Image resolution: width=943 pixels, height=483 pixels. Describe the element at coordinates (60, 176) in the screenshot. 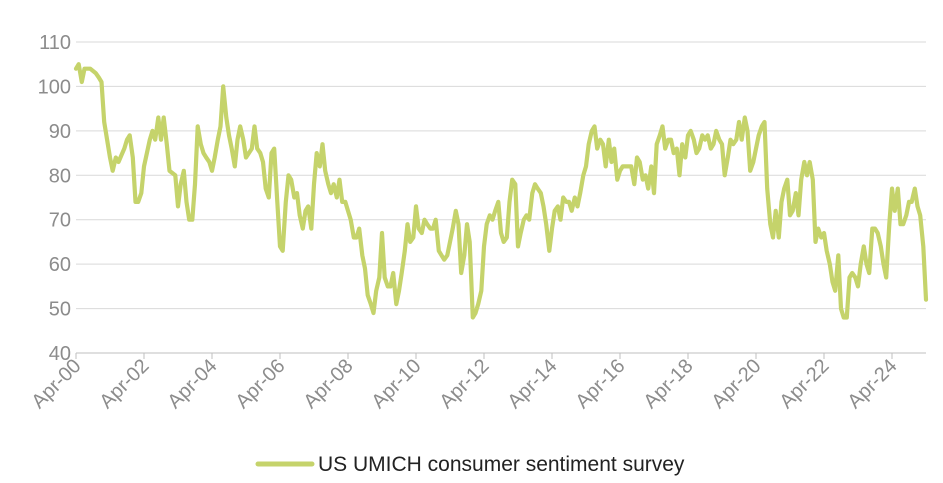

I see `y-tick-label-80: 80` at that location.